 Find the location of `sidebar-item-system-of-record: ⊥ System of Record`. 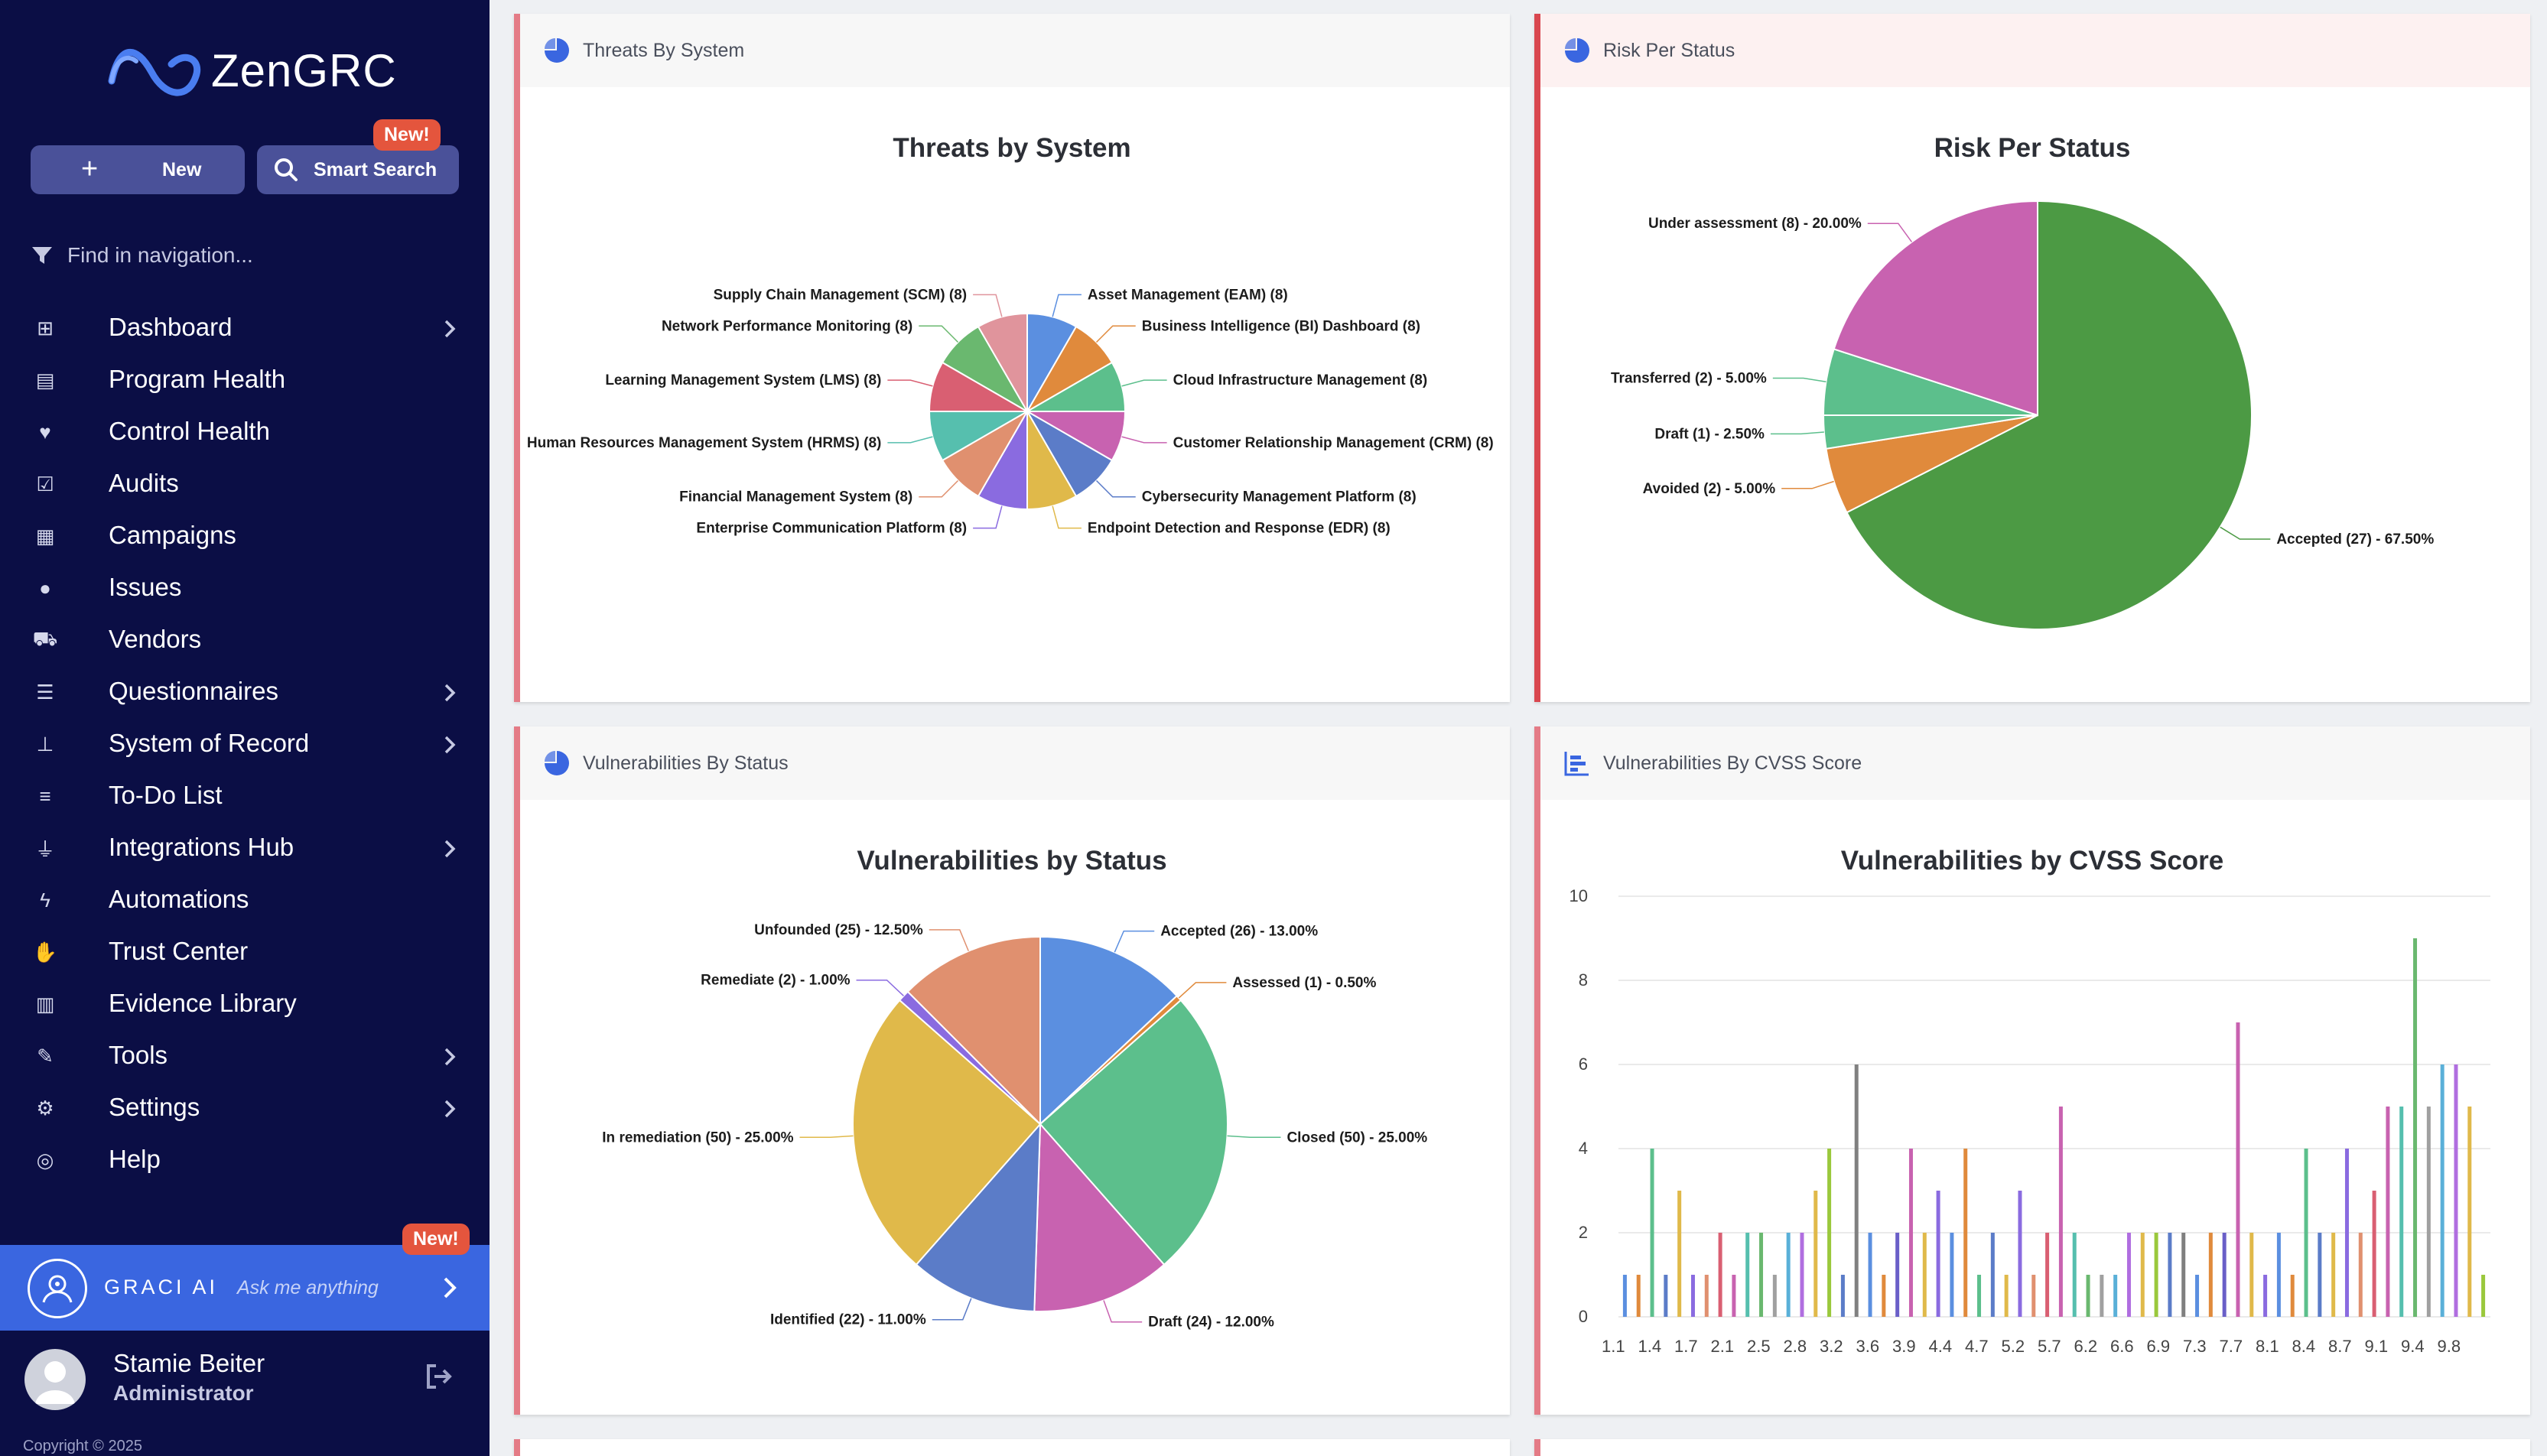

sidebar-item-system-of-record: ⊥ System of Record is located at coordinates (245, 743).